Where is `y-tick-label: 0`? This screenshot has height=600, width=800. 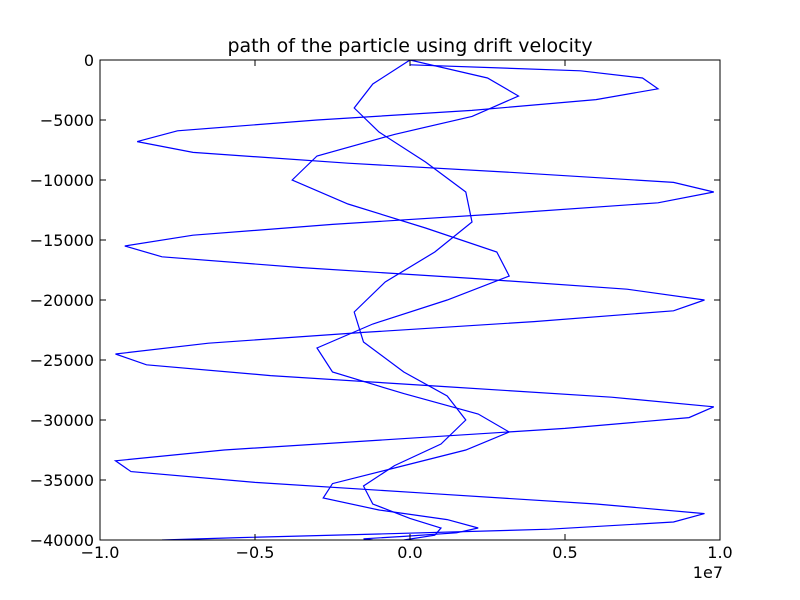 y-tick-label: 0 is located at coordinates (89, 60).